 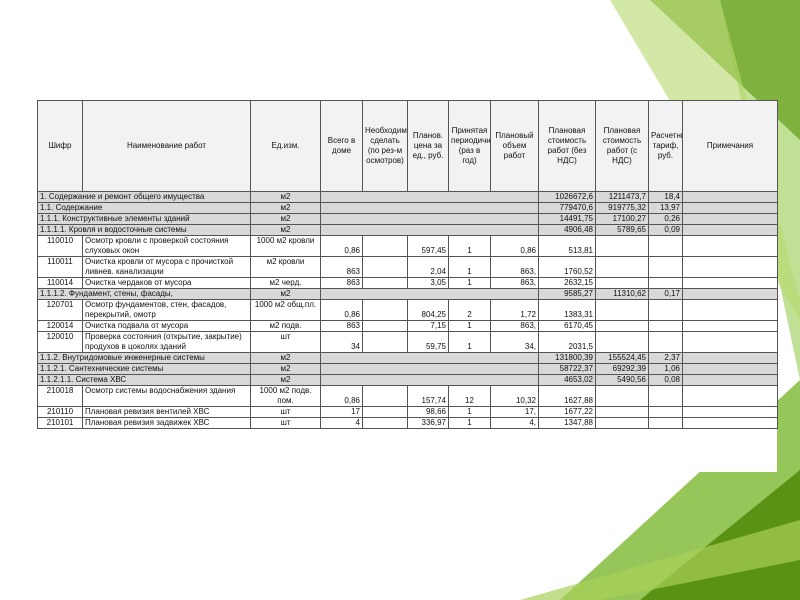 I want to click on cost-vat-cell: 155524,45, so click(x=622, y=358).